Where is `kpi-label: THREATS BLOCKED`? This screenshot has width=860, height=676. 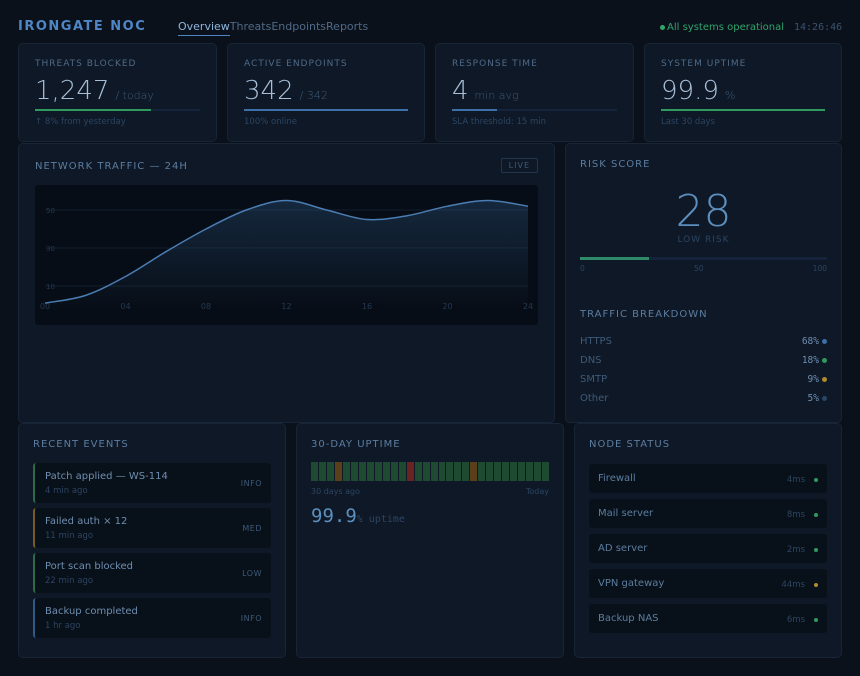 kpi-label: THREATS BLOCKED is located at coordinates (86, 64).